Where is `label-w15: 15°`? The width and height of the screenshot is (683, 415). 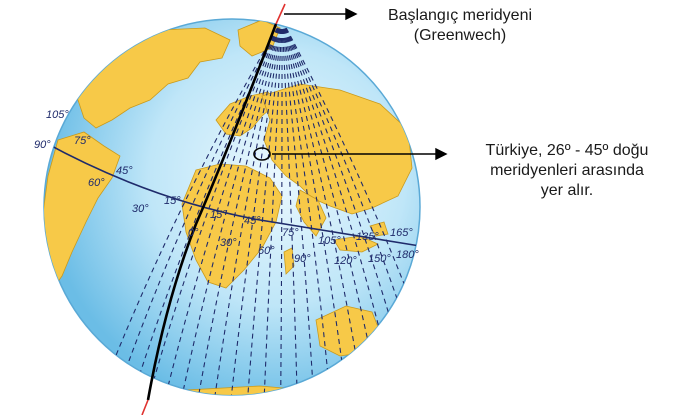
label-w15: 15° is located at coordinates (172, 201).